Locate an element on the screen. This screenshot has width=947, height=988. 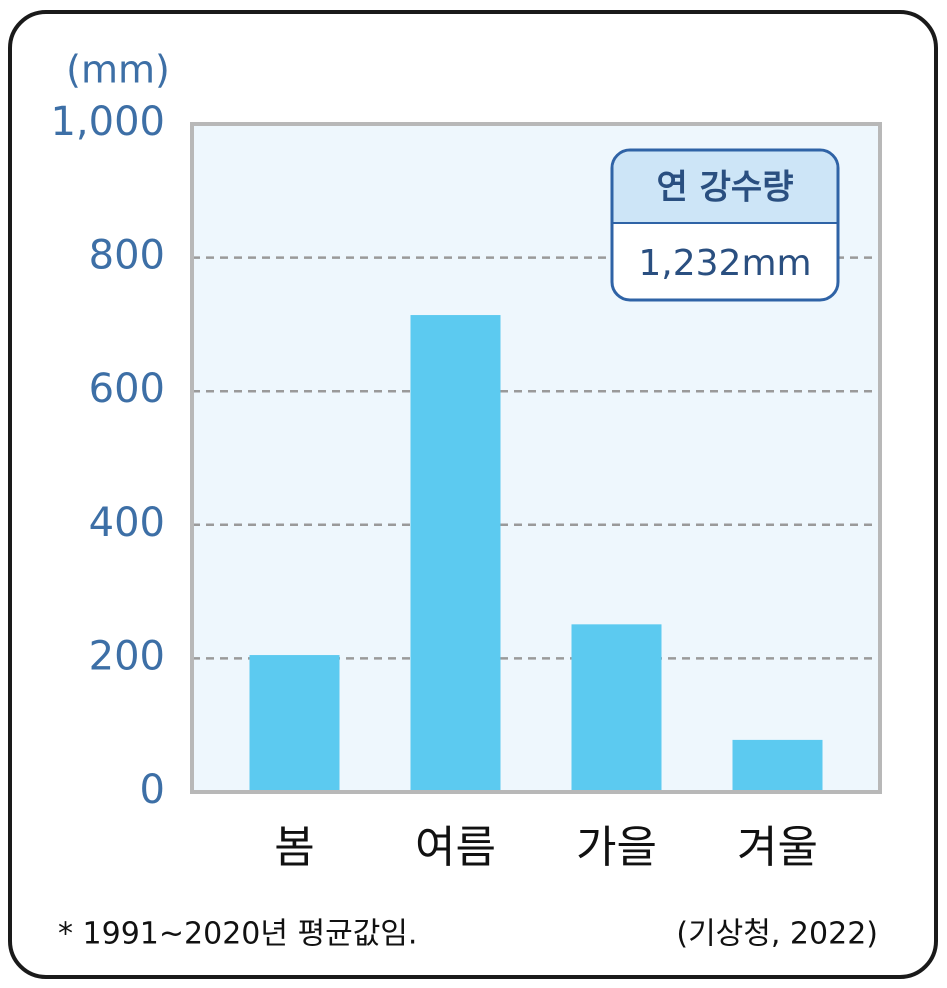
y-tick-label: 1,000 is located at coordinates (107, 122).